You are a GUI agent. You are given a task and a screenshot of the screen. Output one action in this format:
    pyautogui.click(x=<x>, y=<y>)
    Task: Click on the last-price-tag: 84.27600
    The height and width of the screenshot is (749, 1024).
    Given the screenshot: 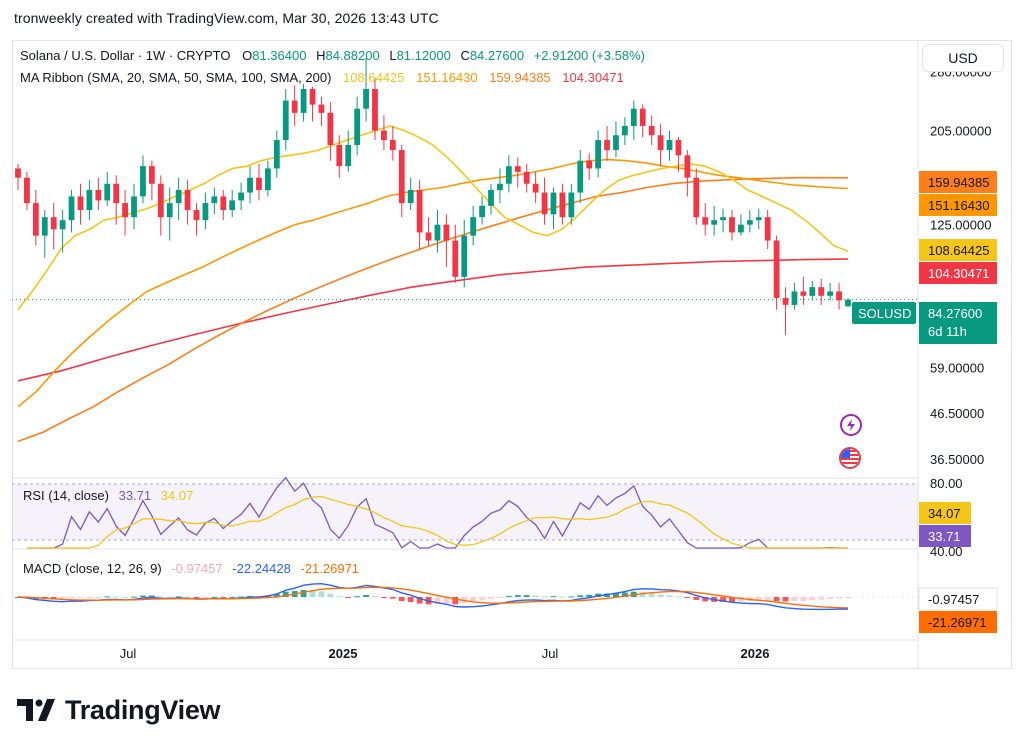 What is the action you would take?
    pyautogui.click(x=955, y=313)
    